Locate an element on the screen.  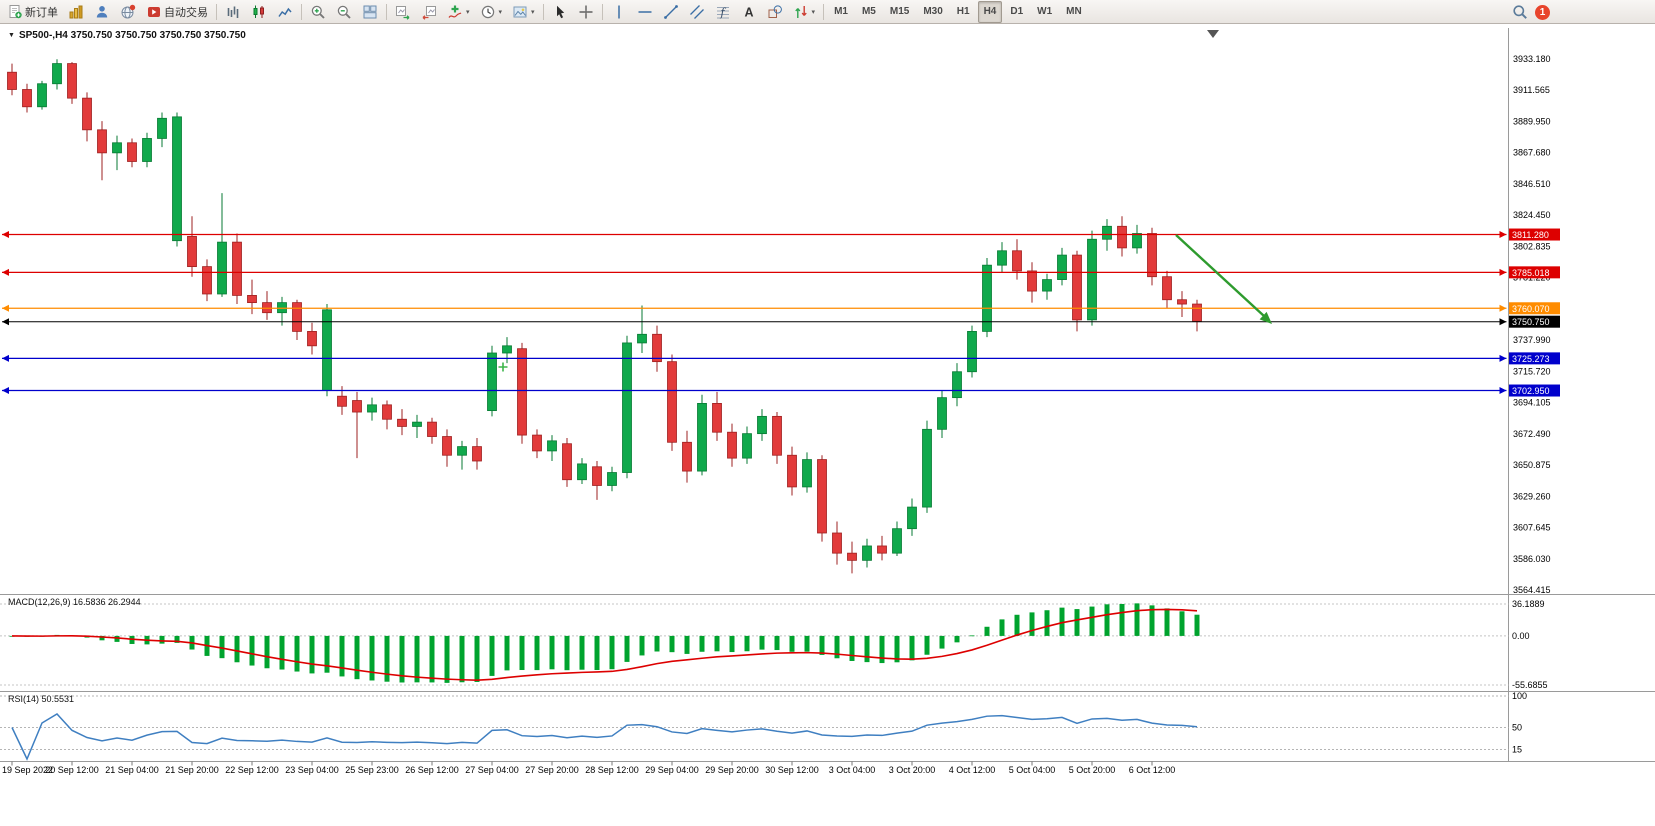
time-label: 19 Sep 2022 is located at coordinates (27, 770).